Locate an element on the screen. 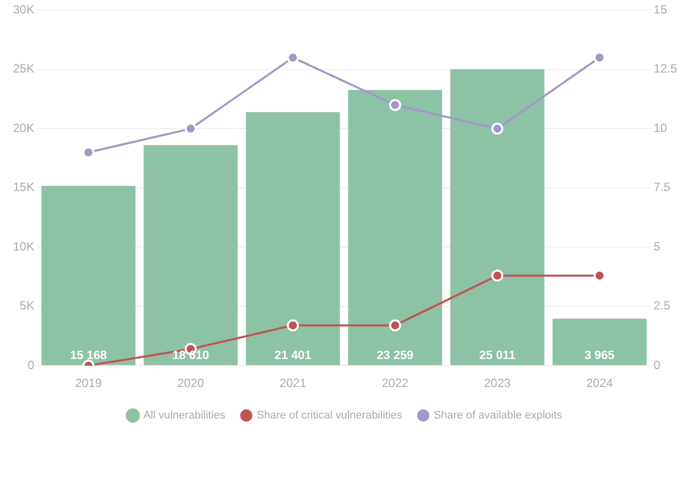  legend-label: All vulnerabilities is located at coordinates (184, 416).